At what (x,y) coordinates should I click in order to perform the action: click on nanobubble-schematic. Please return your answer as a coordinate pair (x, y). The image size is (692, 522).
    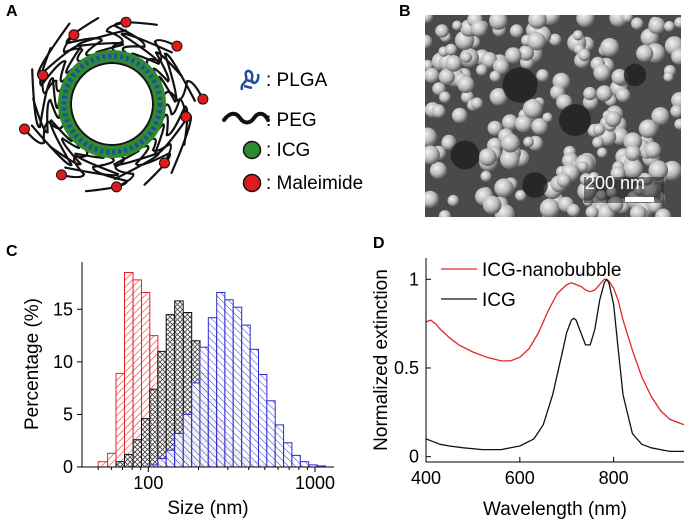
    Looking at the image, I should click on (114, 104).